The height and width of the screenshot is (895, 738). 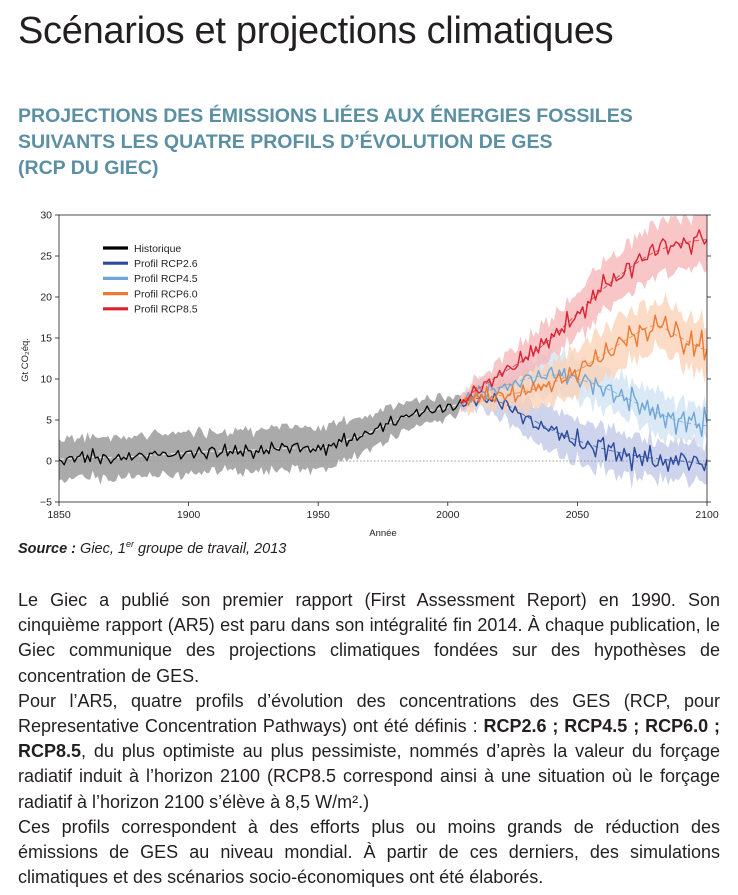 I want to click on rcp26-term: RCP2.6, so click(x=515, y=726).